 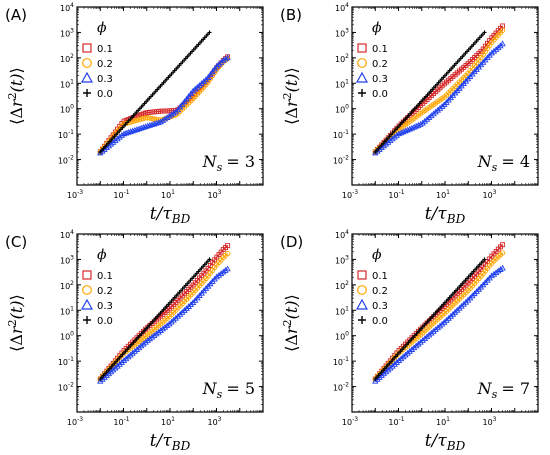 What do you see at coordinates (291, 15) in the screenshot?
I see `panel-label: (B)` at bounding box center [291, 15].